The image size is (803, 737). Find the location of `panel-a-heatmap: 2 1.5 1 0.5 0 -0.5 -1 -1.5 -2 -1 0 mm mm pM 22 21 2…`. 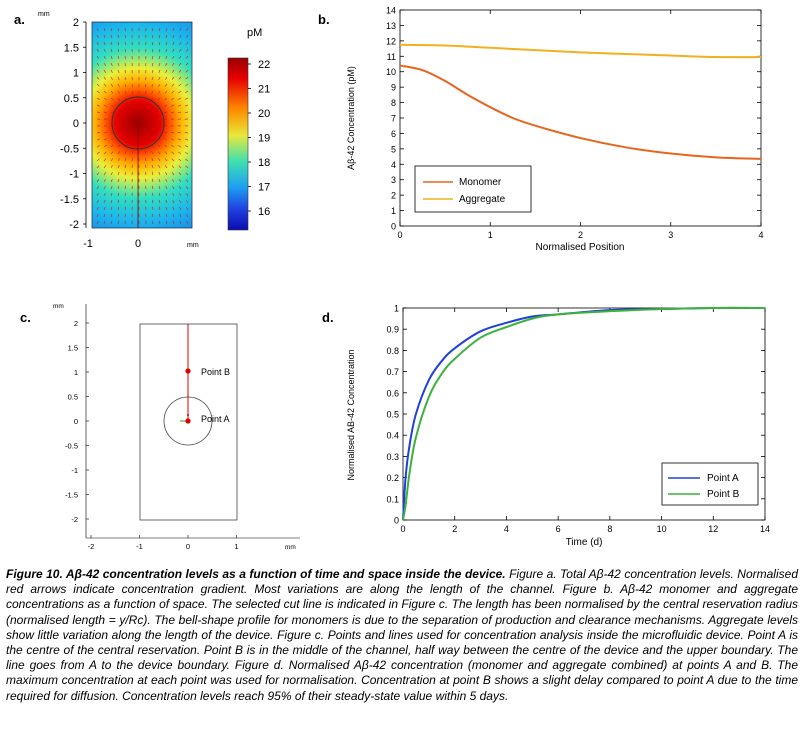

panel-a-heatmap: 2 1.5 1 0.5 0 -0.5 -1 -1.5 -2 -1 0 mm mm pM 22 21 2… is located at coordinates (154, 130).